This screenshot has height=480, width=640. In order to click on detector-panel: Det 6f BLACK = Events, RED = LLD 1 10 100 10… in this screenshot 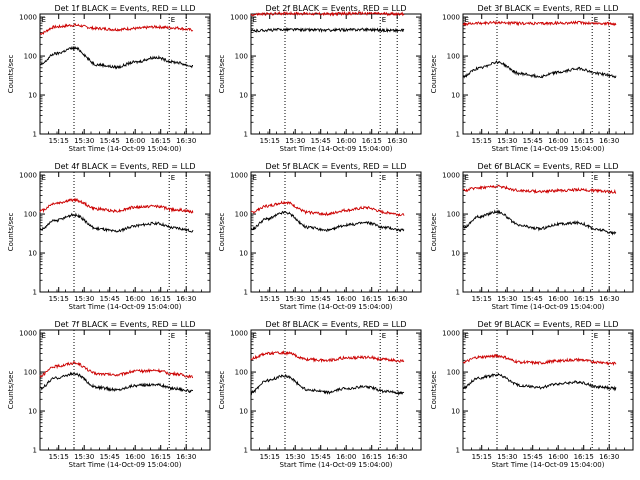, I will do `click(532, 236)`.